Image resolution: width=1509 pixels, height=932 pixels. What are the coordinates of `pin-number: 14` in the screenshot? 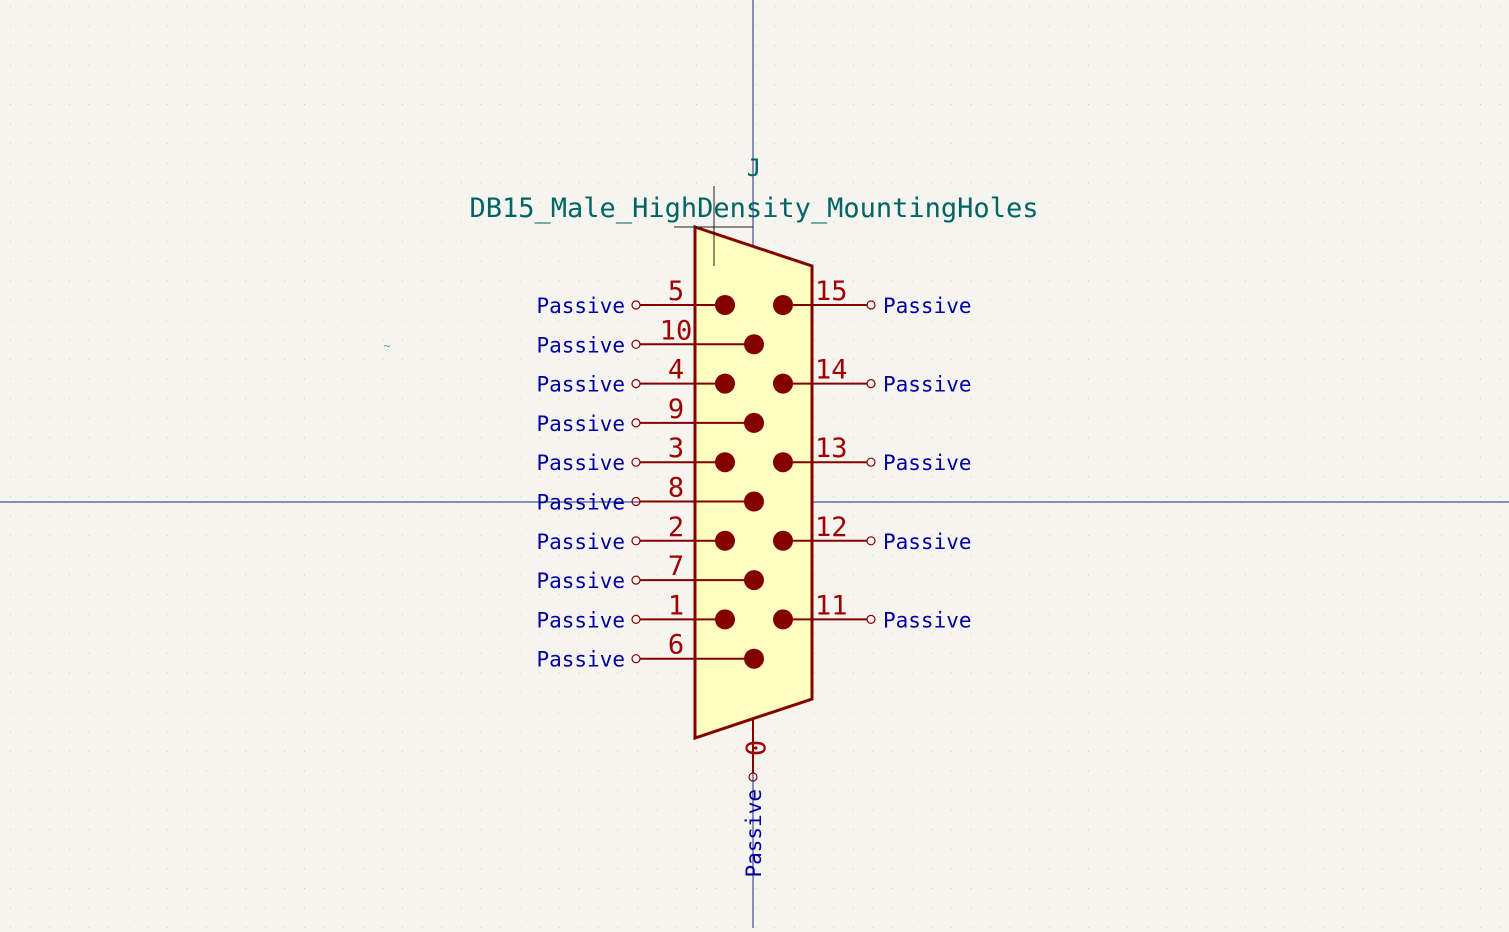 It's located at (831, 370).